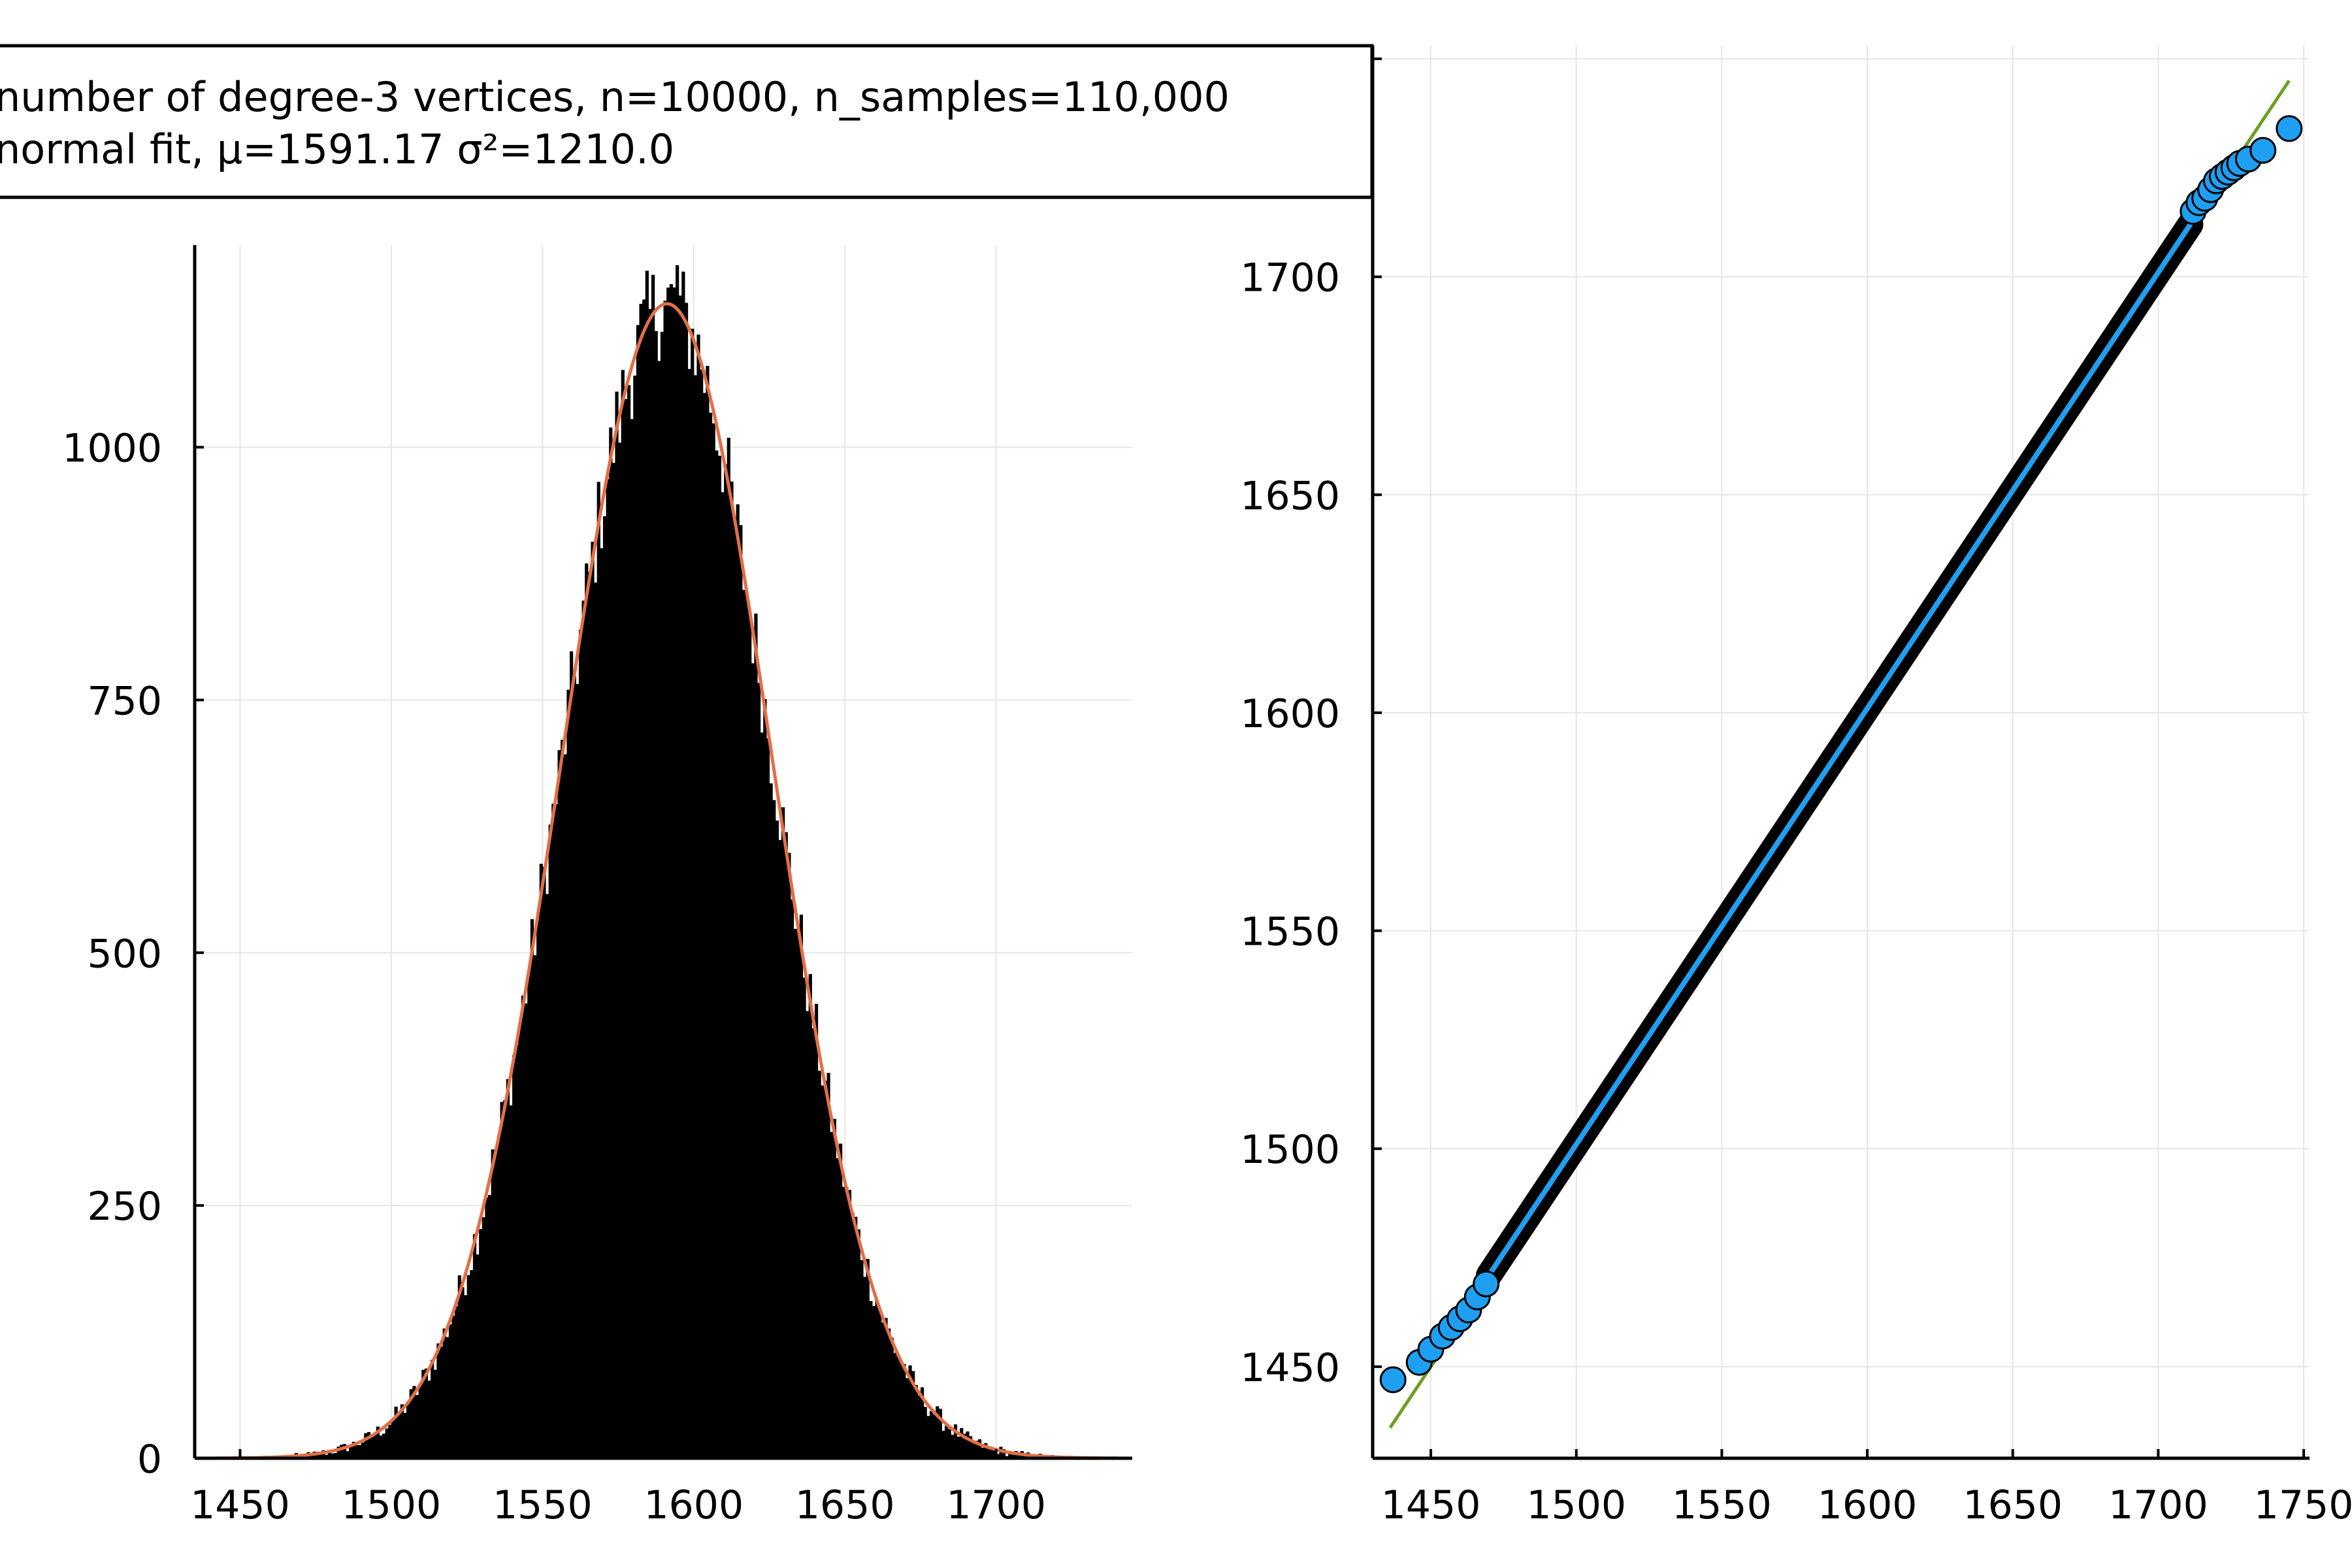 The width and height of the screenshot is (2352, 1568). Describe the element at coordinates (687, 121) in the screenshot. I see `legend-box` at that location.